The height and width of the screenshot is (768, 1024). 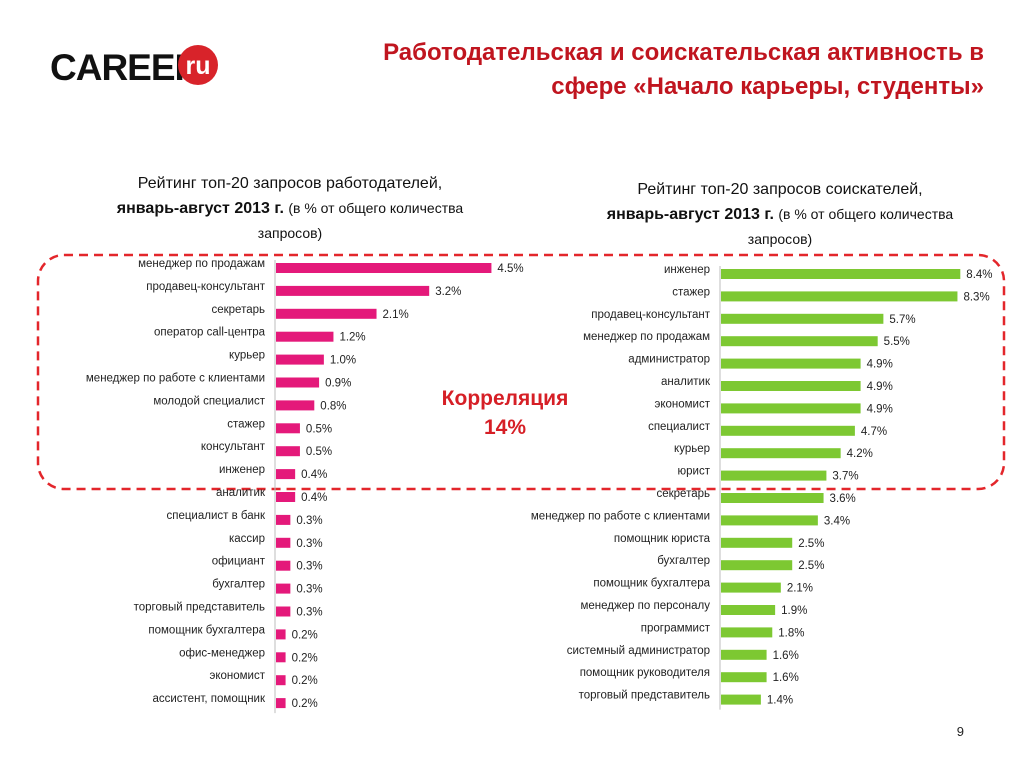 What do you see at coordinates (683, 561) in the screenshot?
I see `applicant-category-label: бухгалтер` at bounding box center [683, 561].